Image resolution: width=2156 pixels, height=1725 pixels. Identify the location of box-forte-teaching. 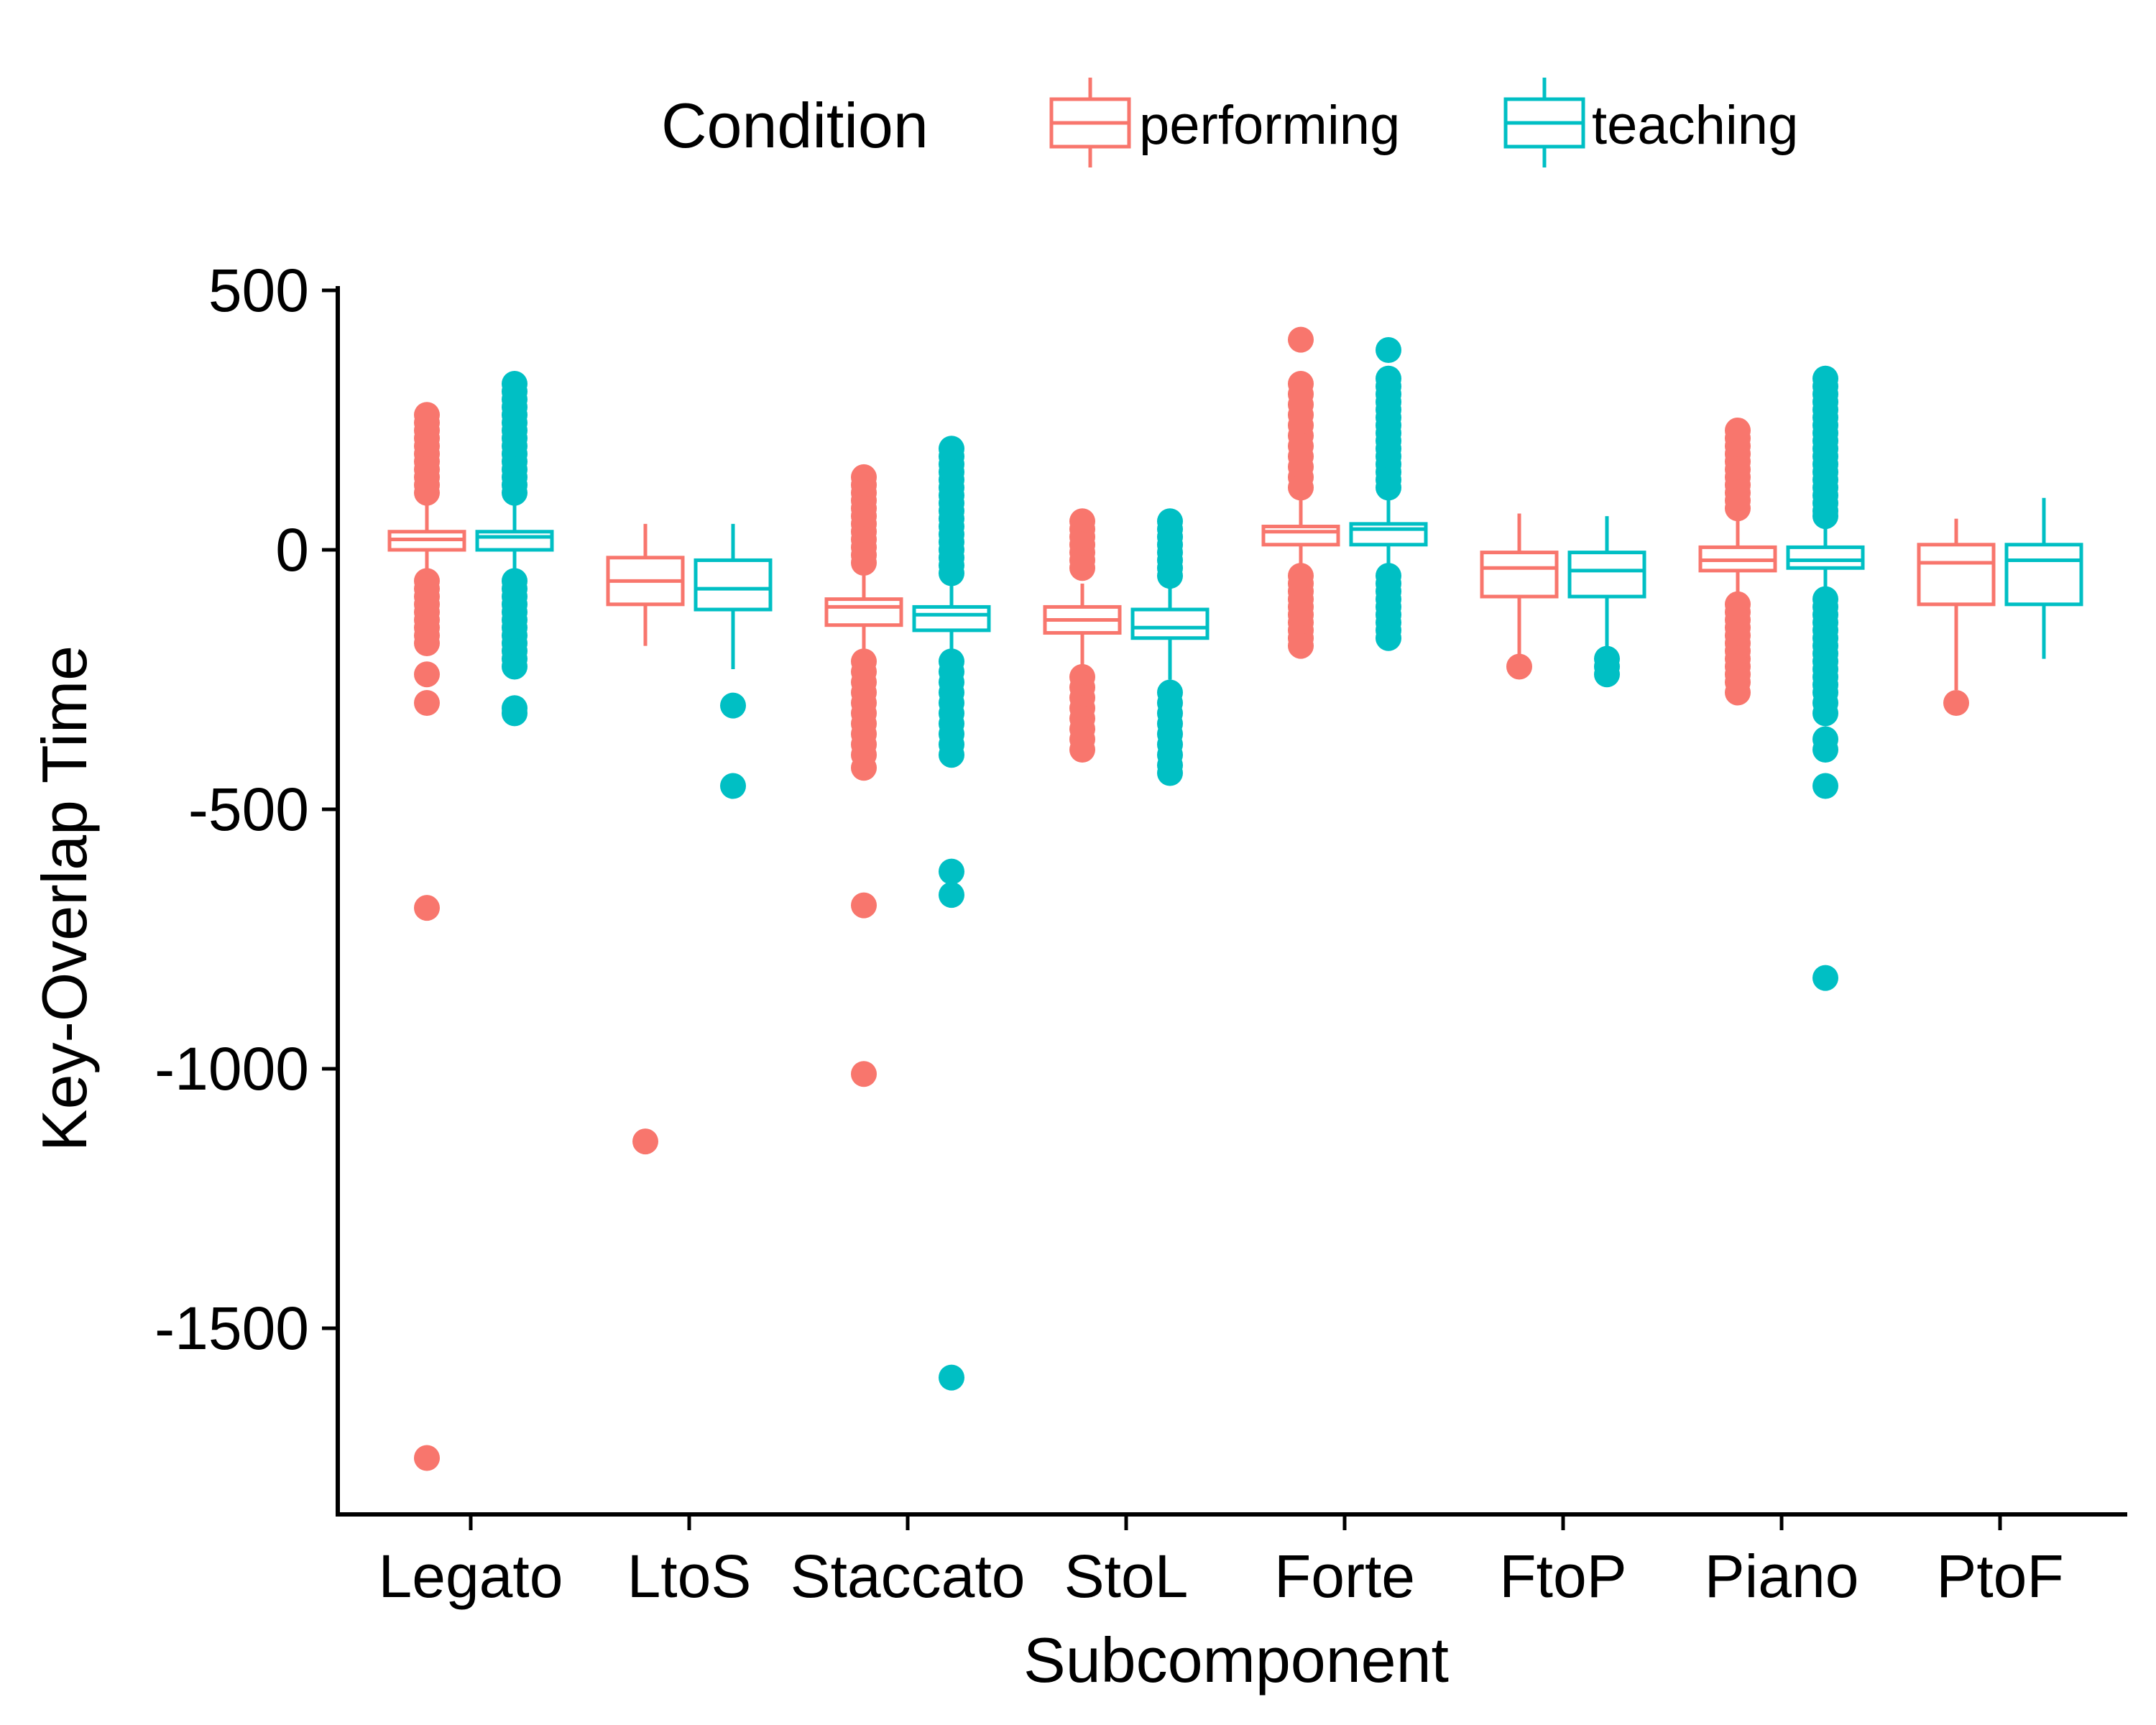
(1389, 494).